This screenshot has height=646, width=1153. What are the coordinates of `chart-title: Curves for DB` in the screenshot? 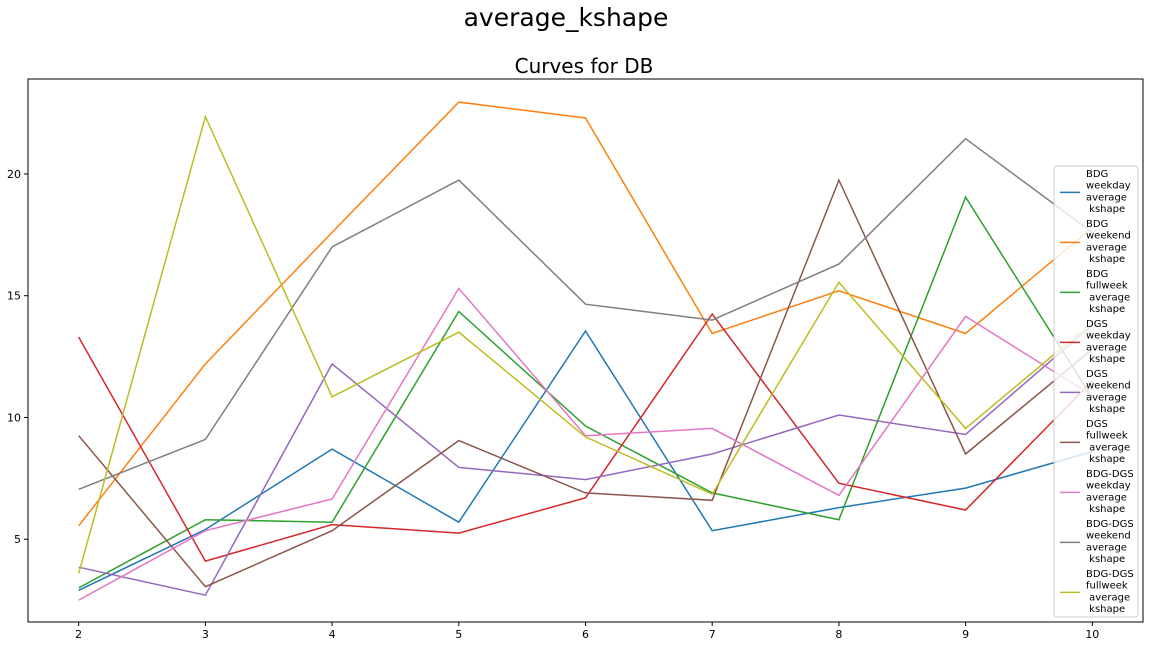 It's located at (584, 66).